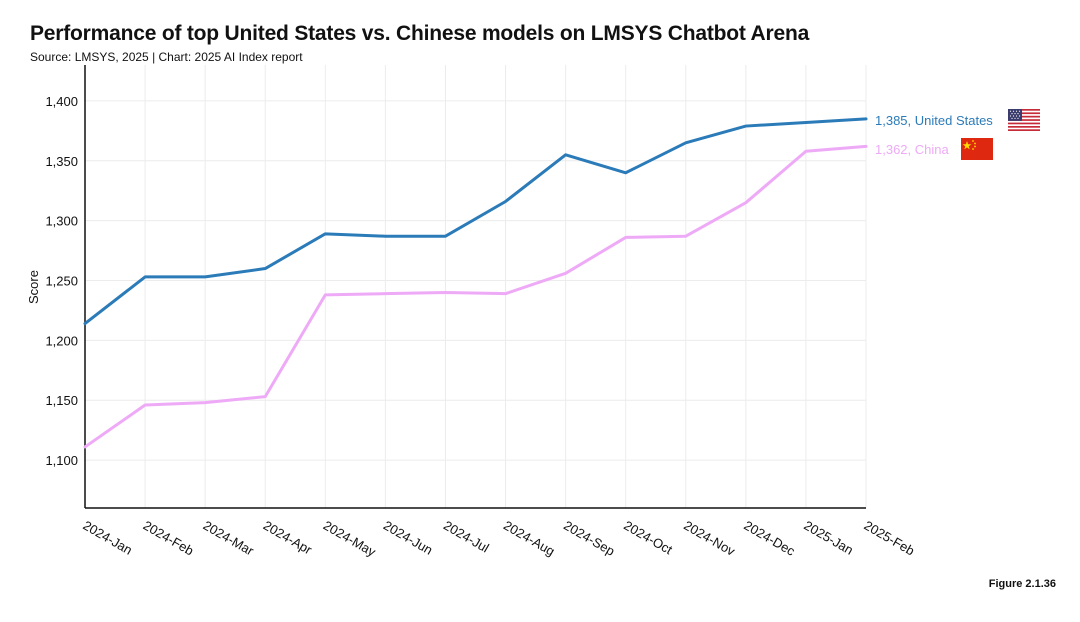 This screenshot has height=622, width=1080. Describe the element at coordinates (912, 149) in the screenshot. I see `china-end-label: 1,362, China` at that location.